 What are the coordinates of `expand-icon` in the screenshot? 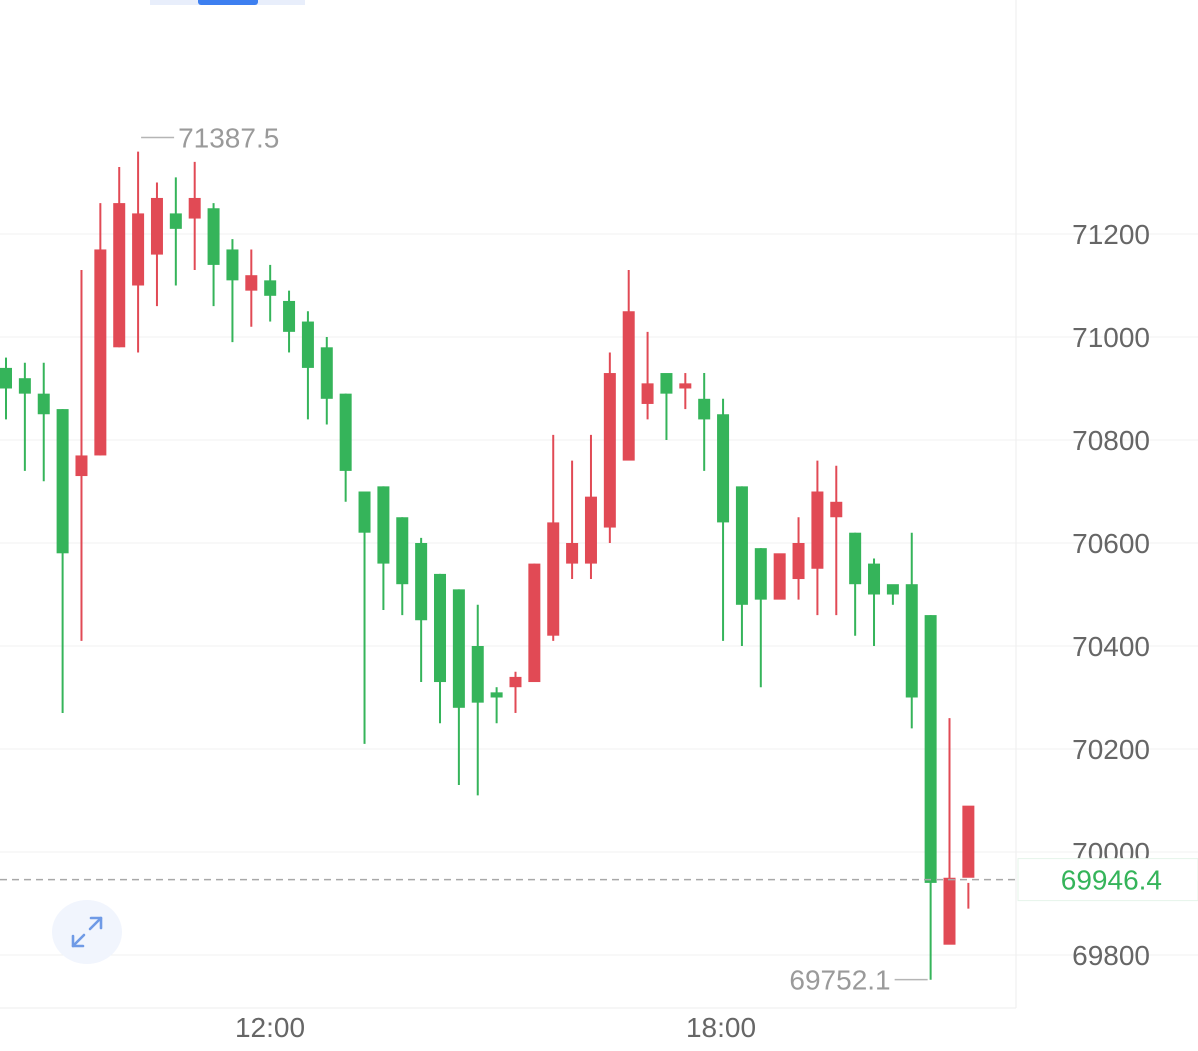 It's located at (87, 932).